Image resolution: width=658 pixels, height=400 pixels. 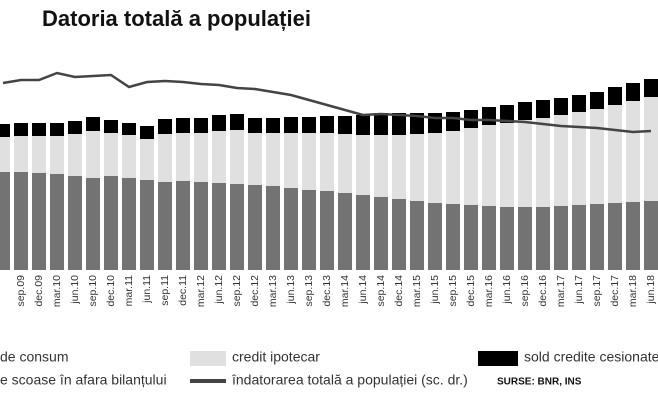 I want to click on x-tick-label: jun.14, so click(x=363, y=290).